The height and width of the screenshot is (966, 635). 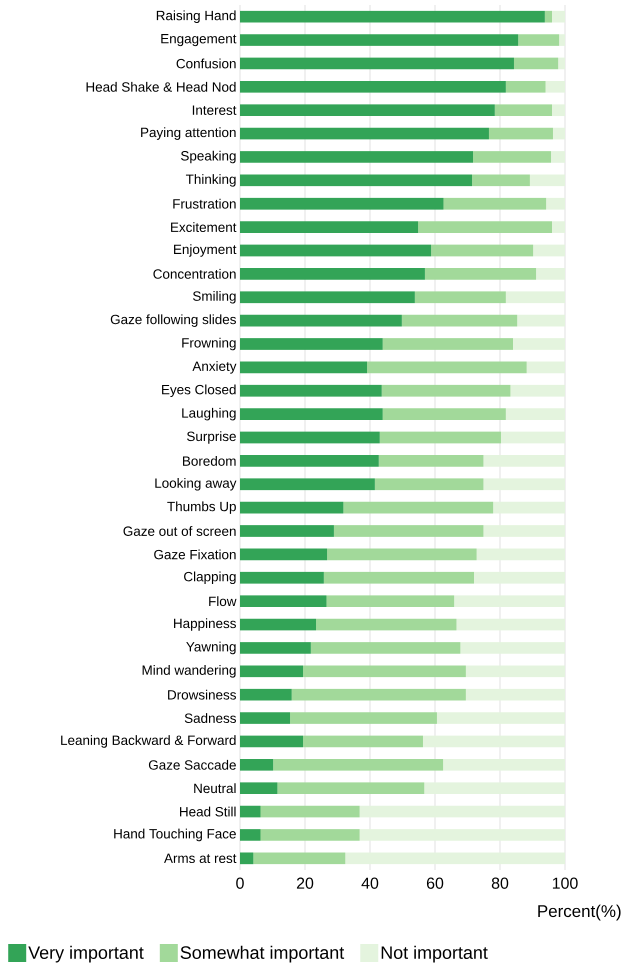 I want to click on y-tick-label: Raising Hand, so click(x=196, y=16).